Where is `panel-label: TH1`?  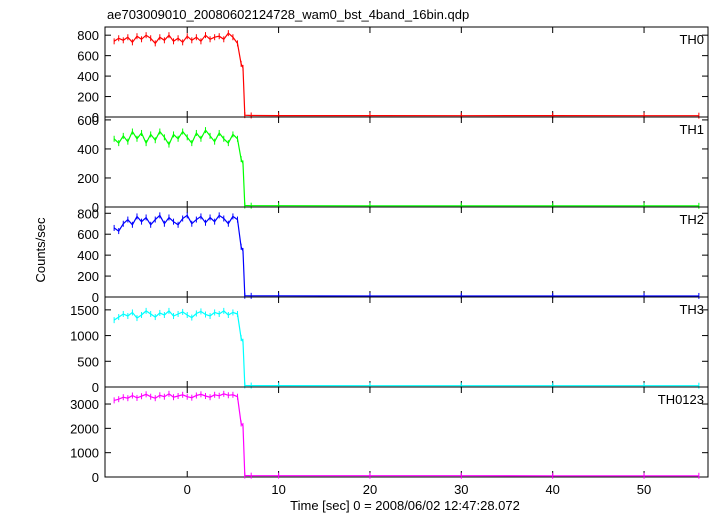 panel-label: TH1 is located at coordinates (691, 129).